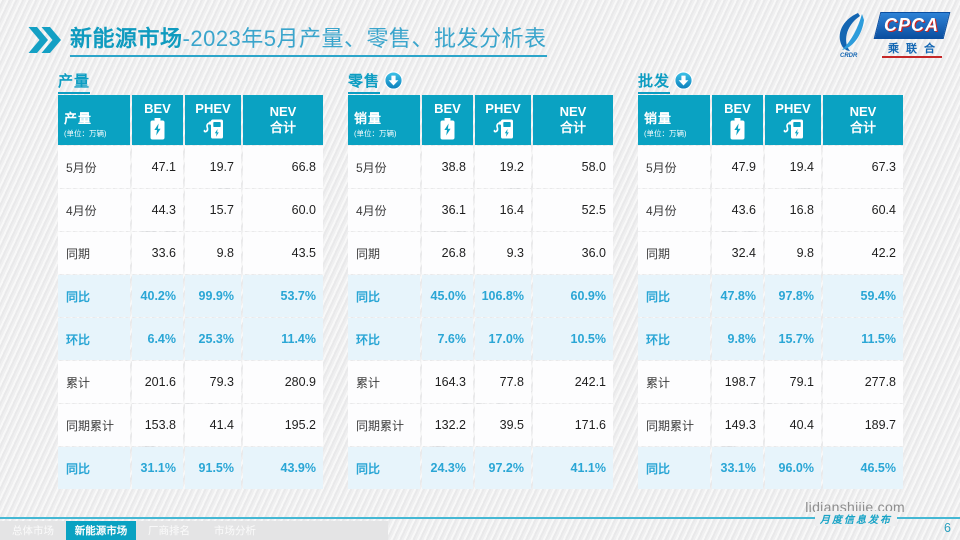  Describe the element at coordinates (737, 167) in the screenshot. I see `bev-value: 47.9` at that location.